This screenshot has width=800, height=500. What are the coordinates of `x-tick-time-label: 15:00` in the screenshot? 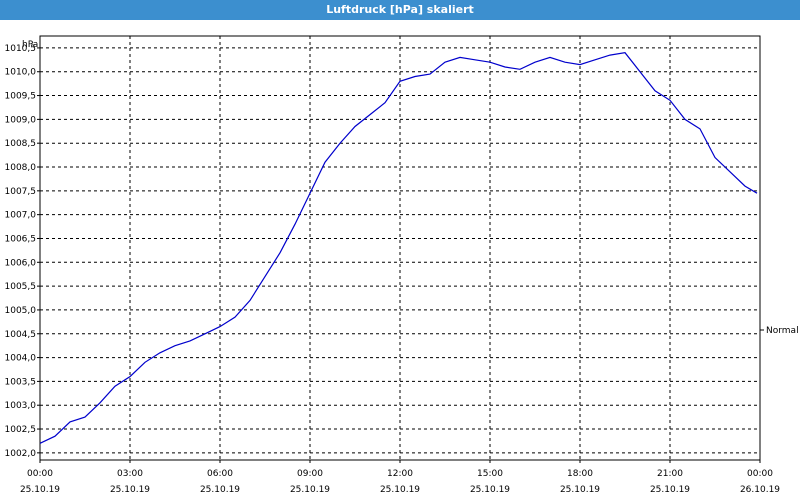 It's located at (490, 474).